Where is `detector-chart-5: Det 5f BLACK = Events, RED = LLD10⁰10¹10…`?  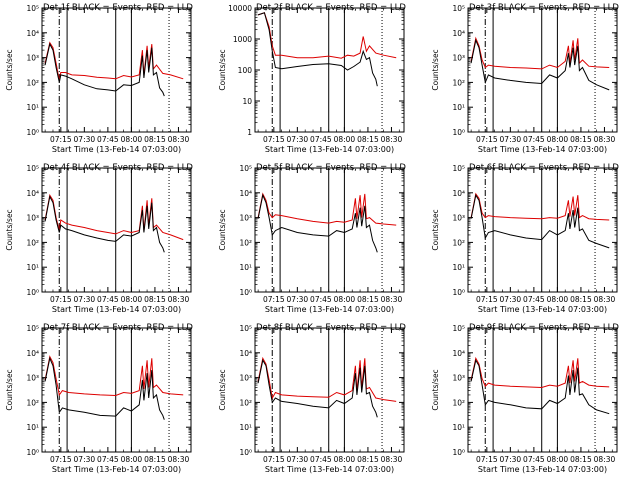 detector-chart-5: Det 5f BLACK = Events, RED = LLD10⁰10¹10… is located at coordinates (312, 238).